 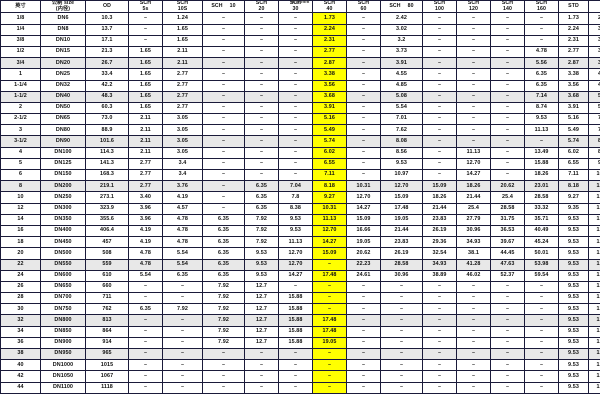 What do you see at coordinates (20, 18) in the screenshot?
I see `cell-inch-size: 1/8` at bounding box center [20, 18].